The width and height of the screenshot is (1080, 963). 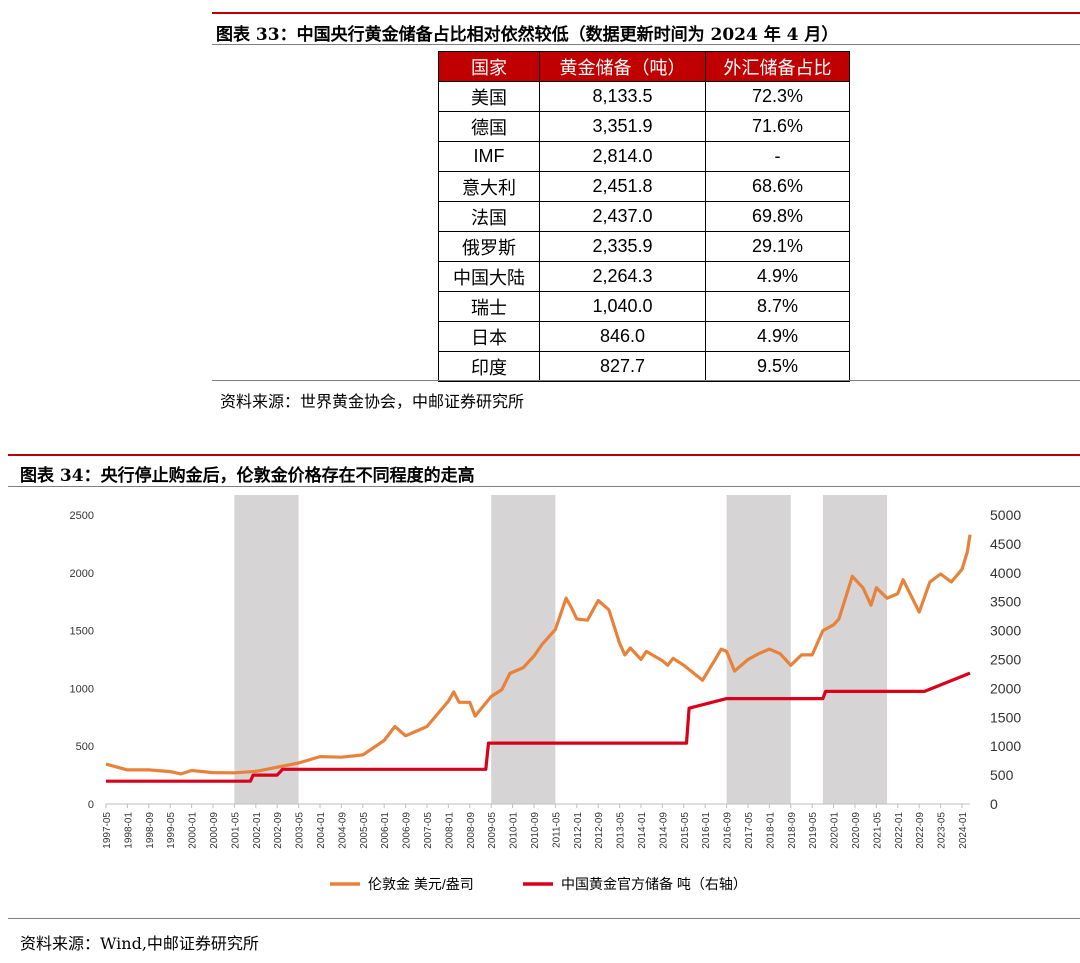 What do you see at coordinates (777, 66) in the screenshot?
I see `col-header-share: 外汇储备占比` at bounding box center [777, 66].